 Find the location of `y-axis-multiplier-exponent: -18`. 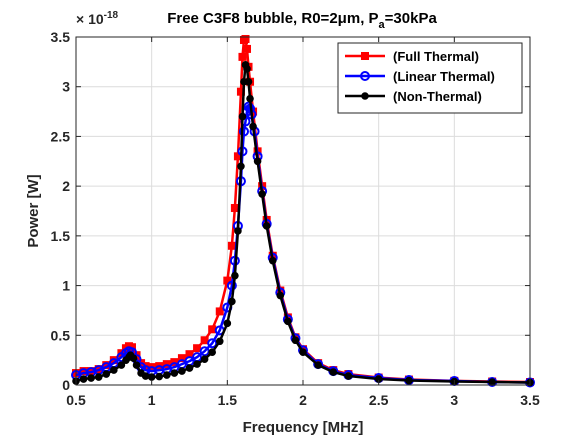

y-axis-multiplier-exponent: -18 is located at coordinates (111, 15).